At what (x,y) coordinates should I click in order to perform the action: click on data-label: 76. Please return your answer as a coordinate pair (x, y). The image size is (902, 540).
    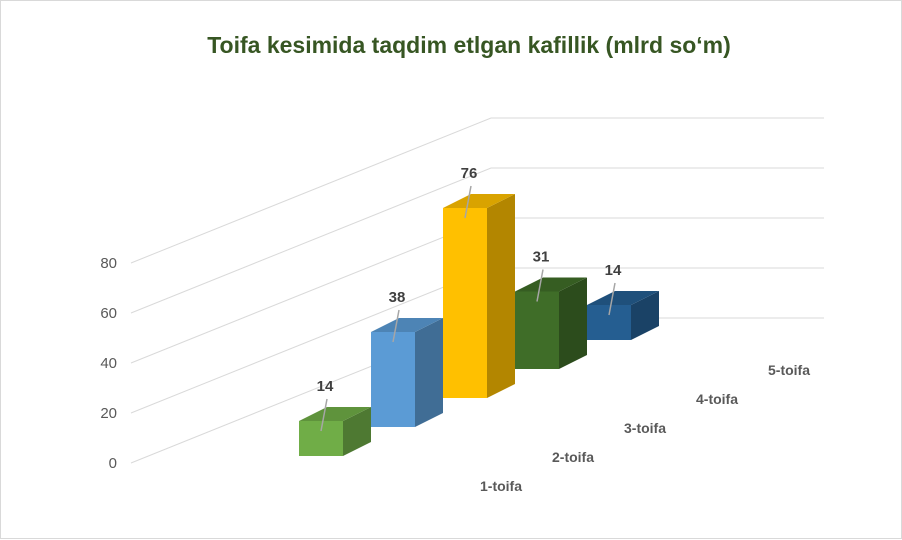
    Looking at the image, I should click on (469, 173).